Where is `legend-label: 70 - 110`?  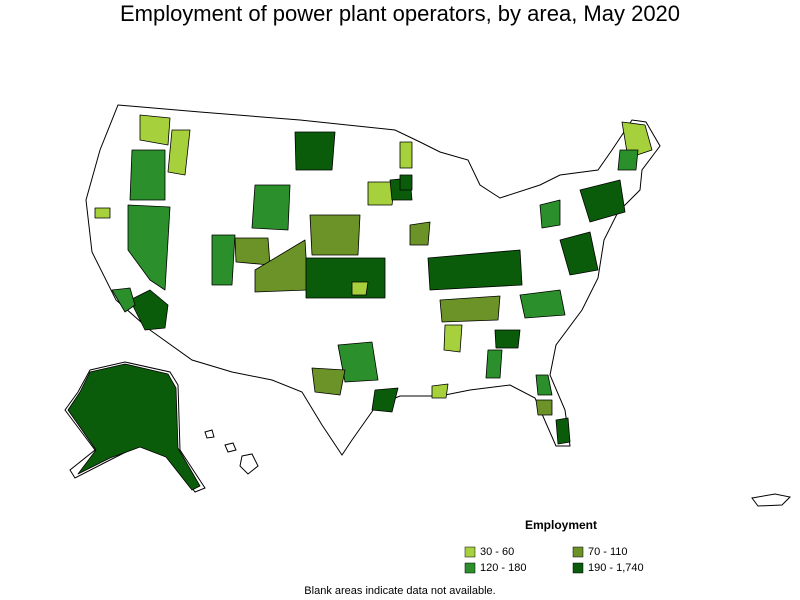 legend-label: 70 - 110 is located at coordinates (608, 552).